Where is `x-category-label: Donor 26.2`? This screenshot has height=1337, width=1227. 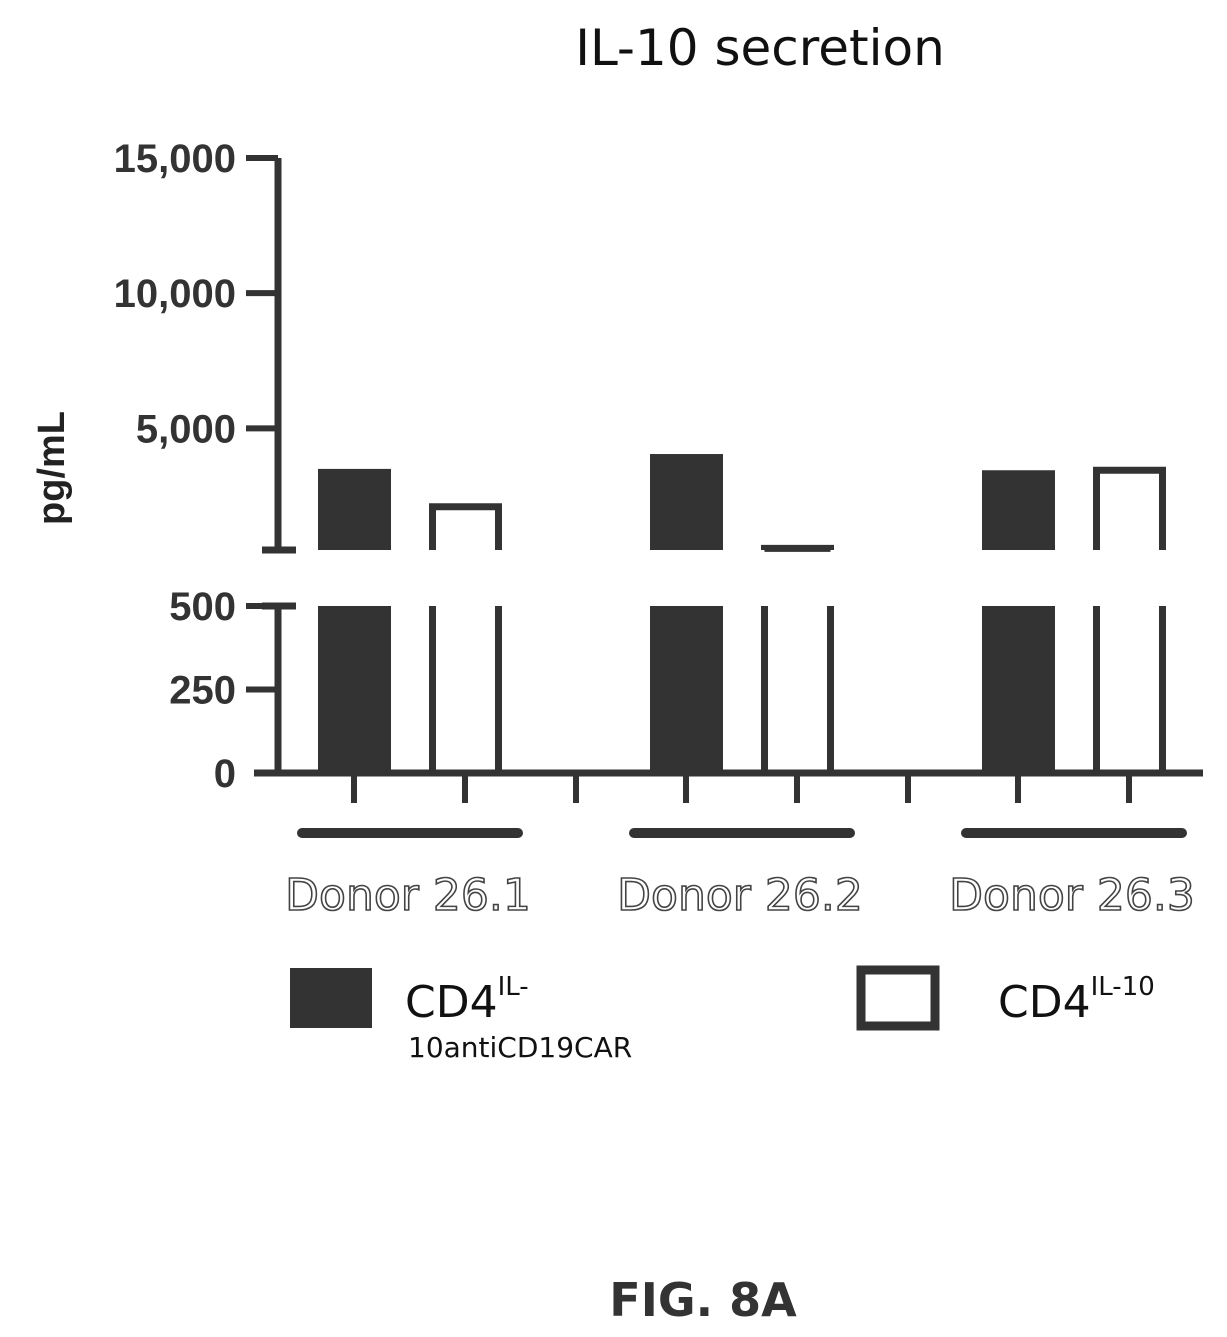 x-category-label: Donor 26.2 is located at coordinates (740, 895).